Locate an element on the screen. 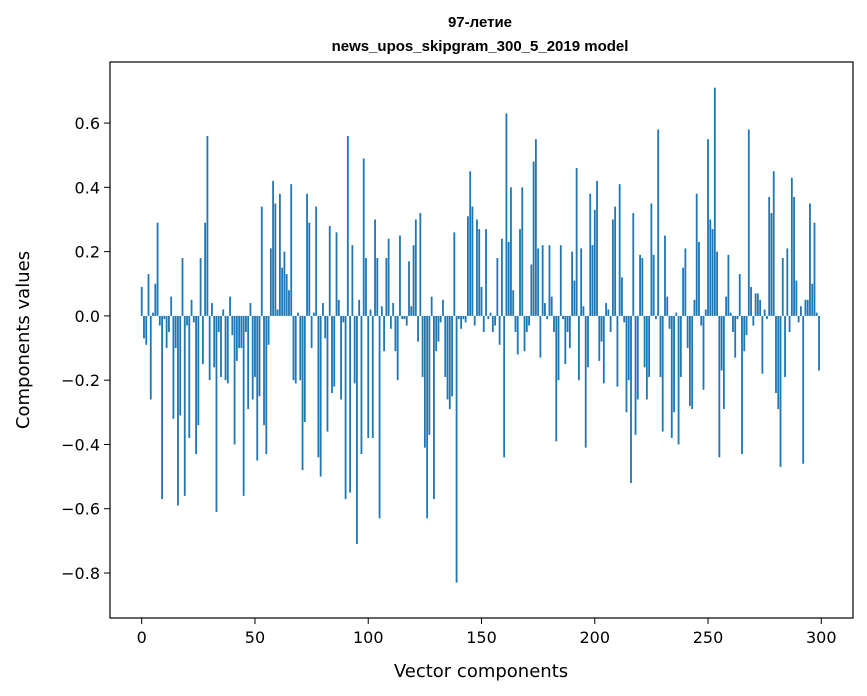  x-tick-label: 100 is located at coordinates (368, 637).